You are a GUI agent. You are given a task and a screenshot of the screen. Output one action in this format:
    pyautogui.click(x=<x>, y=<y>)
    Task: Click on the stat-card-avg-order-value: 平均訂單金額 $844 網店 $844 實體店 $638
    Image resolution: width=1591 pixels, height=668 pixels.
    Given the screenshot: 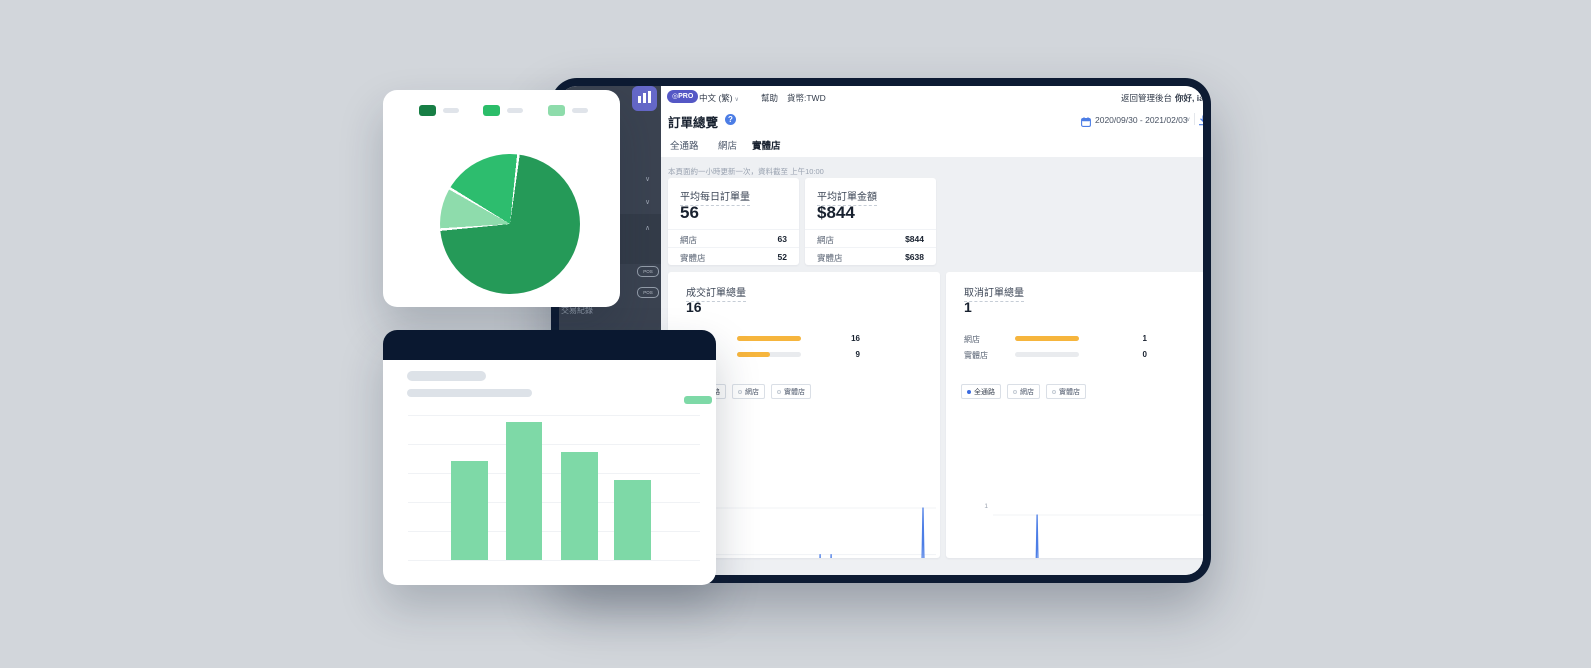 What is the action you would take?
    pyautogui.click(x=870, y=221)
    